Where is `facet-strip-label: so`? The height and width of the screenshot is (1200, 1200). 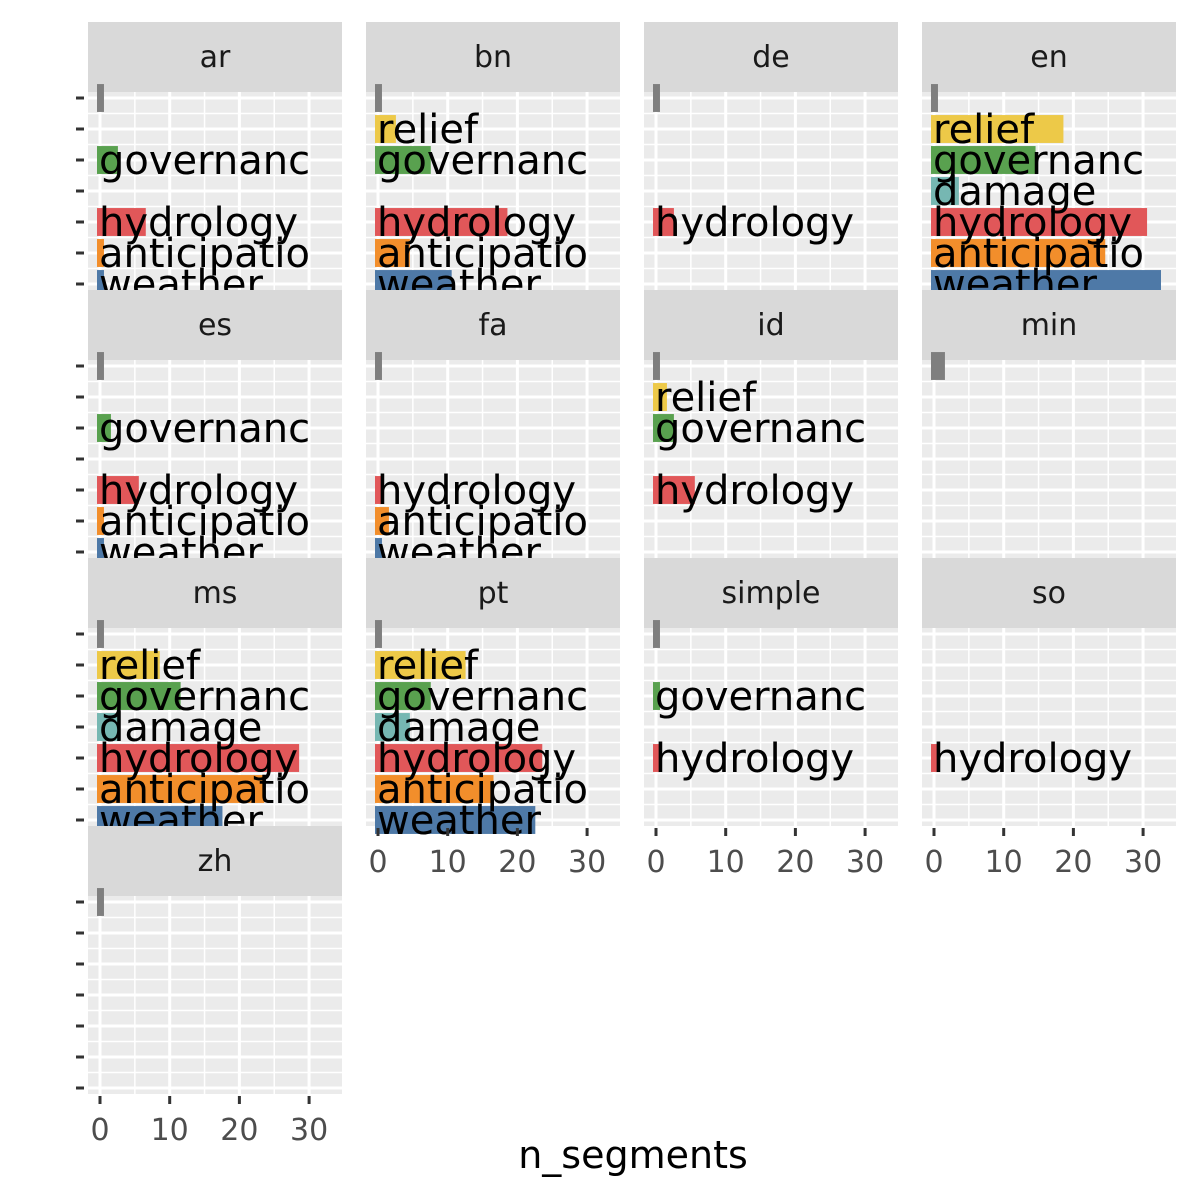
facet-strip-label: so is located at coordinates (1049, 593).